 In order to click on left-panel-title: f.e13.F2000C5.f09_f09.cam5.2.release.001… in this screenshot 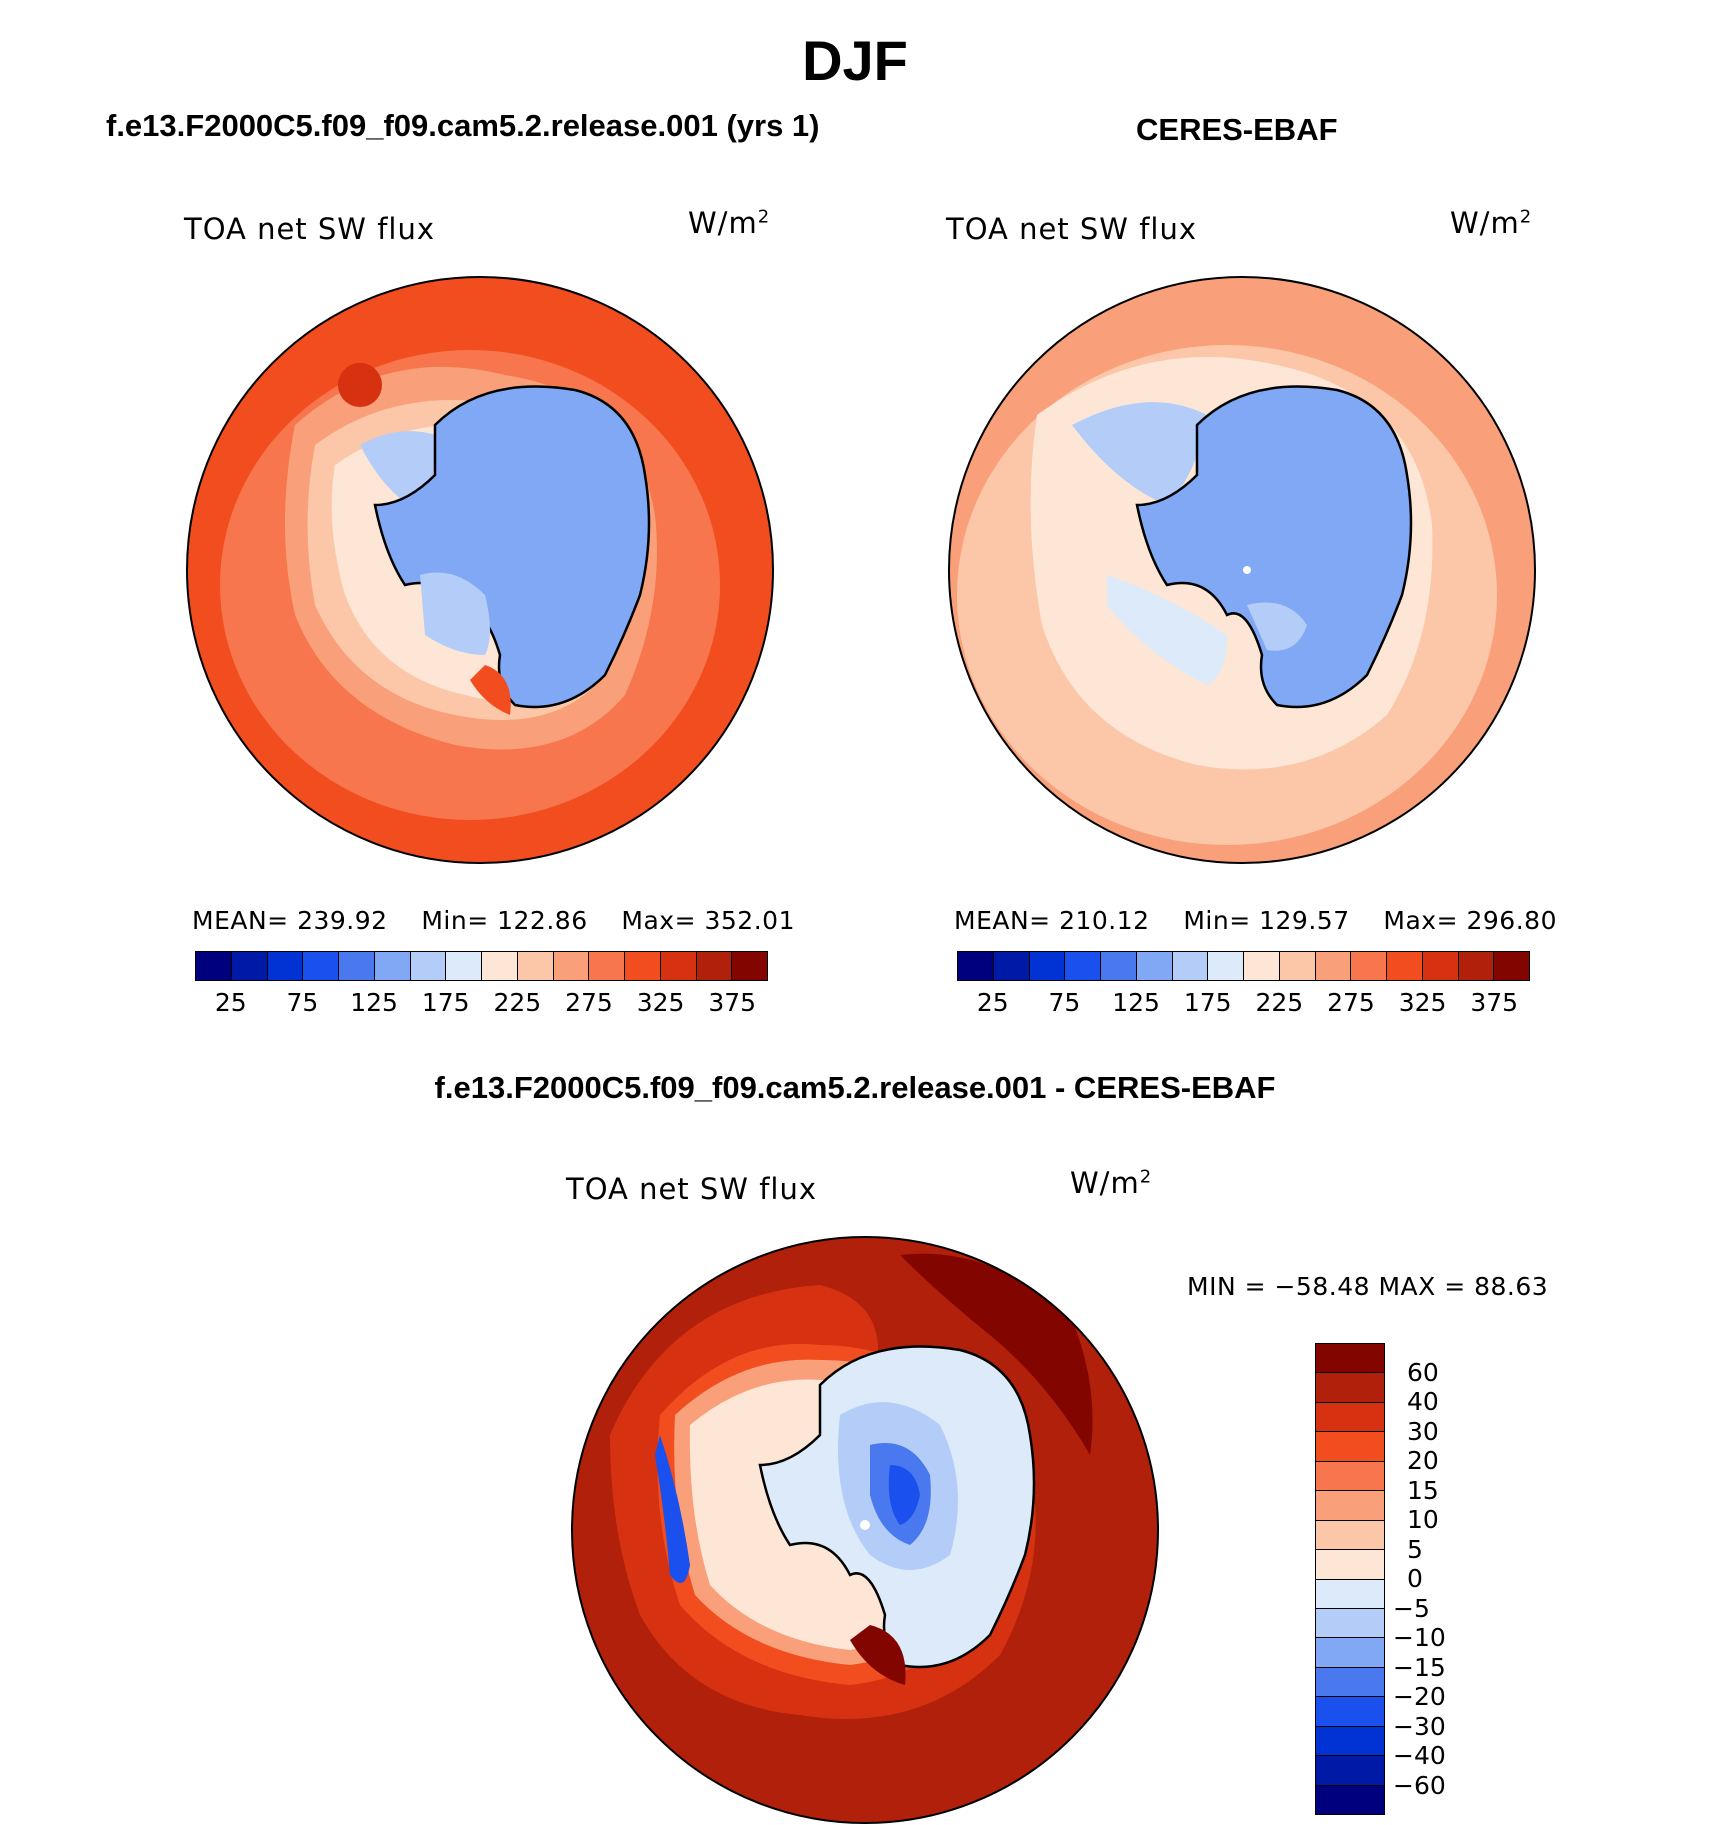, I will do `click(463, 125)`.